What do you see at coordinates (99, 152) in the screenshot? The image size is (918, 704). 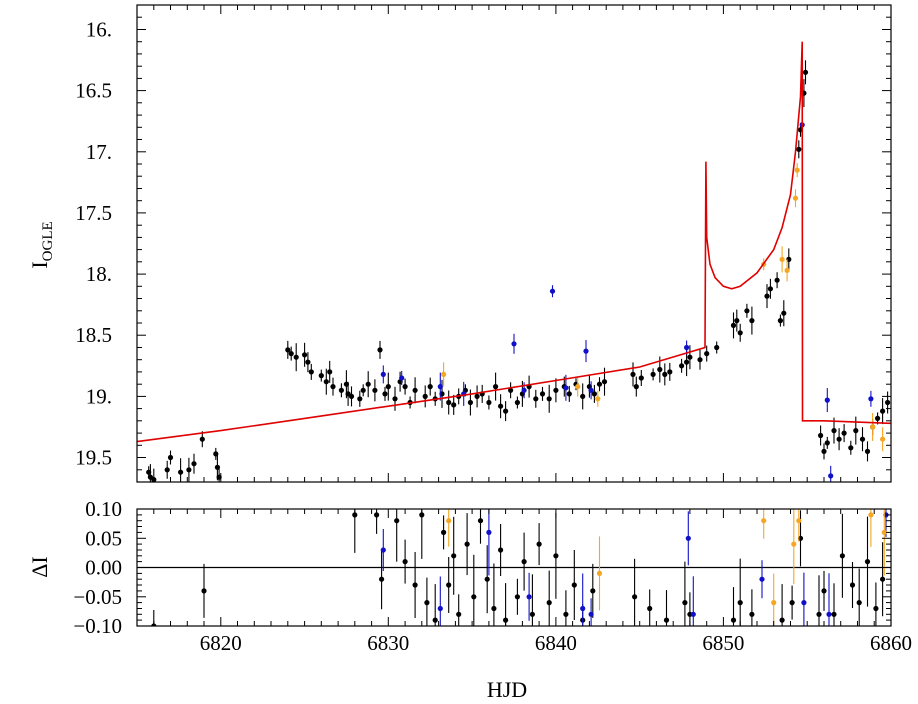 I see `y-tick-label: 17.` at bounding box center [99, 152].